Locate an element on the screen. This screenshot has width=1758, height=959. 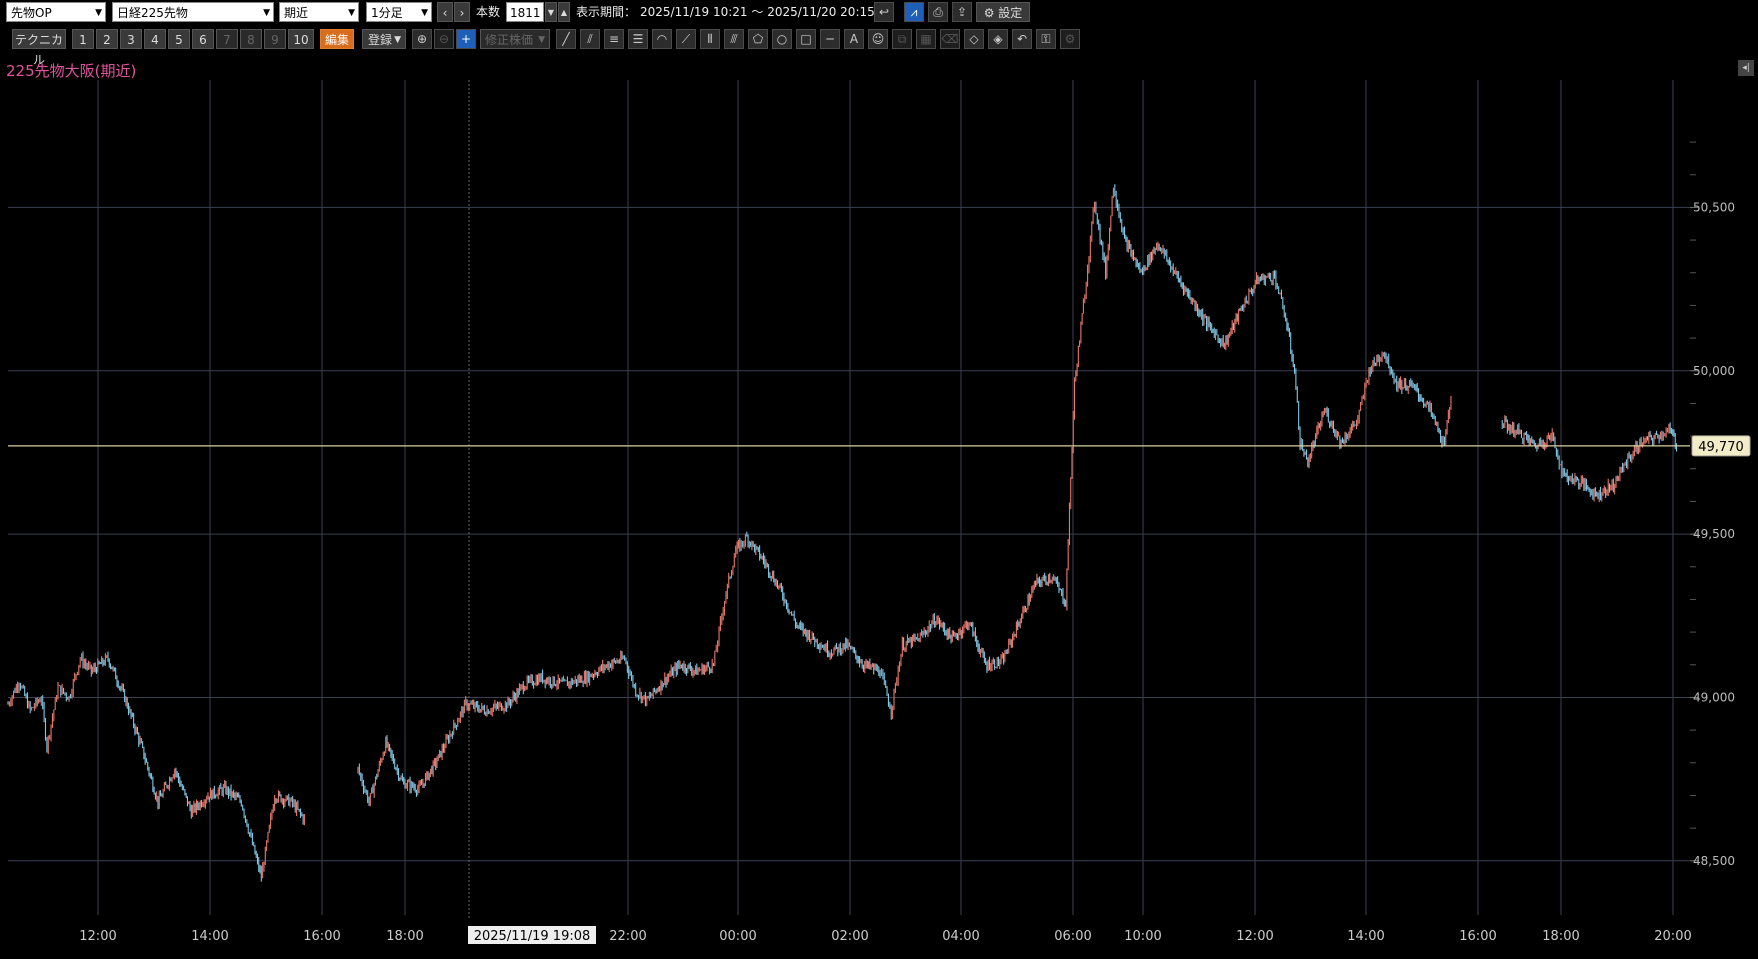
pentagon-icon: ⬠ is located at coordinates (758, 39).